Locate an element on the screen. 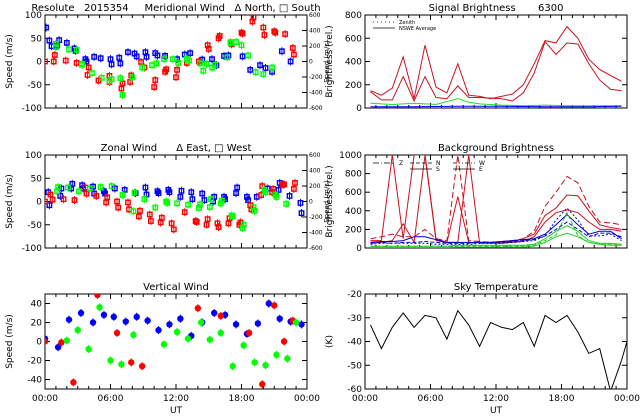 The width and height of the screenshot is (640, 420). x-tick-label: 00:00 is located at coordinates (365, 399).